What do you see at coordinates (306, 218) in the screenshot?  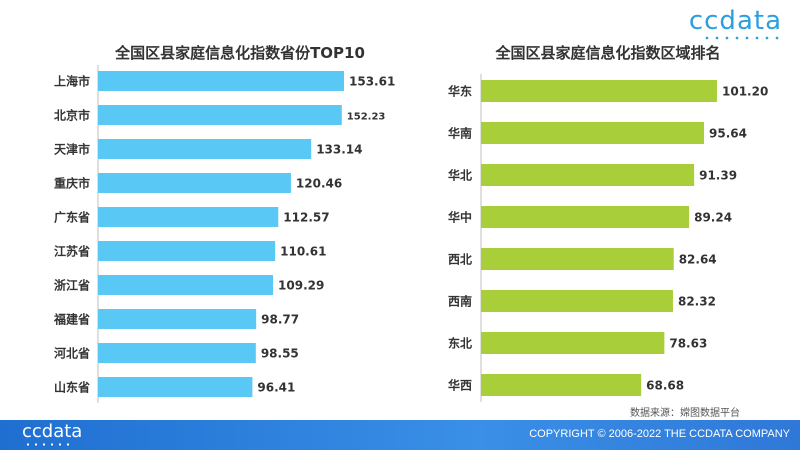 I see `left-value-label: 112.57` at bounding box center [306, 218].